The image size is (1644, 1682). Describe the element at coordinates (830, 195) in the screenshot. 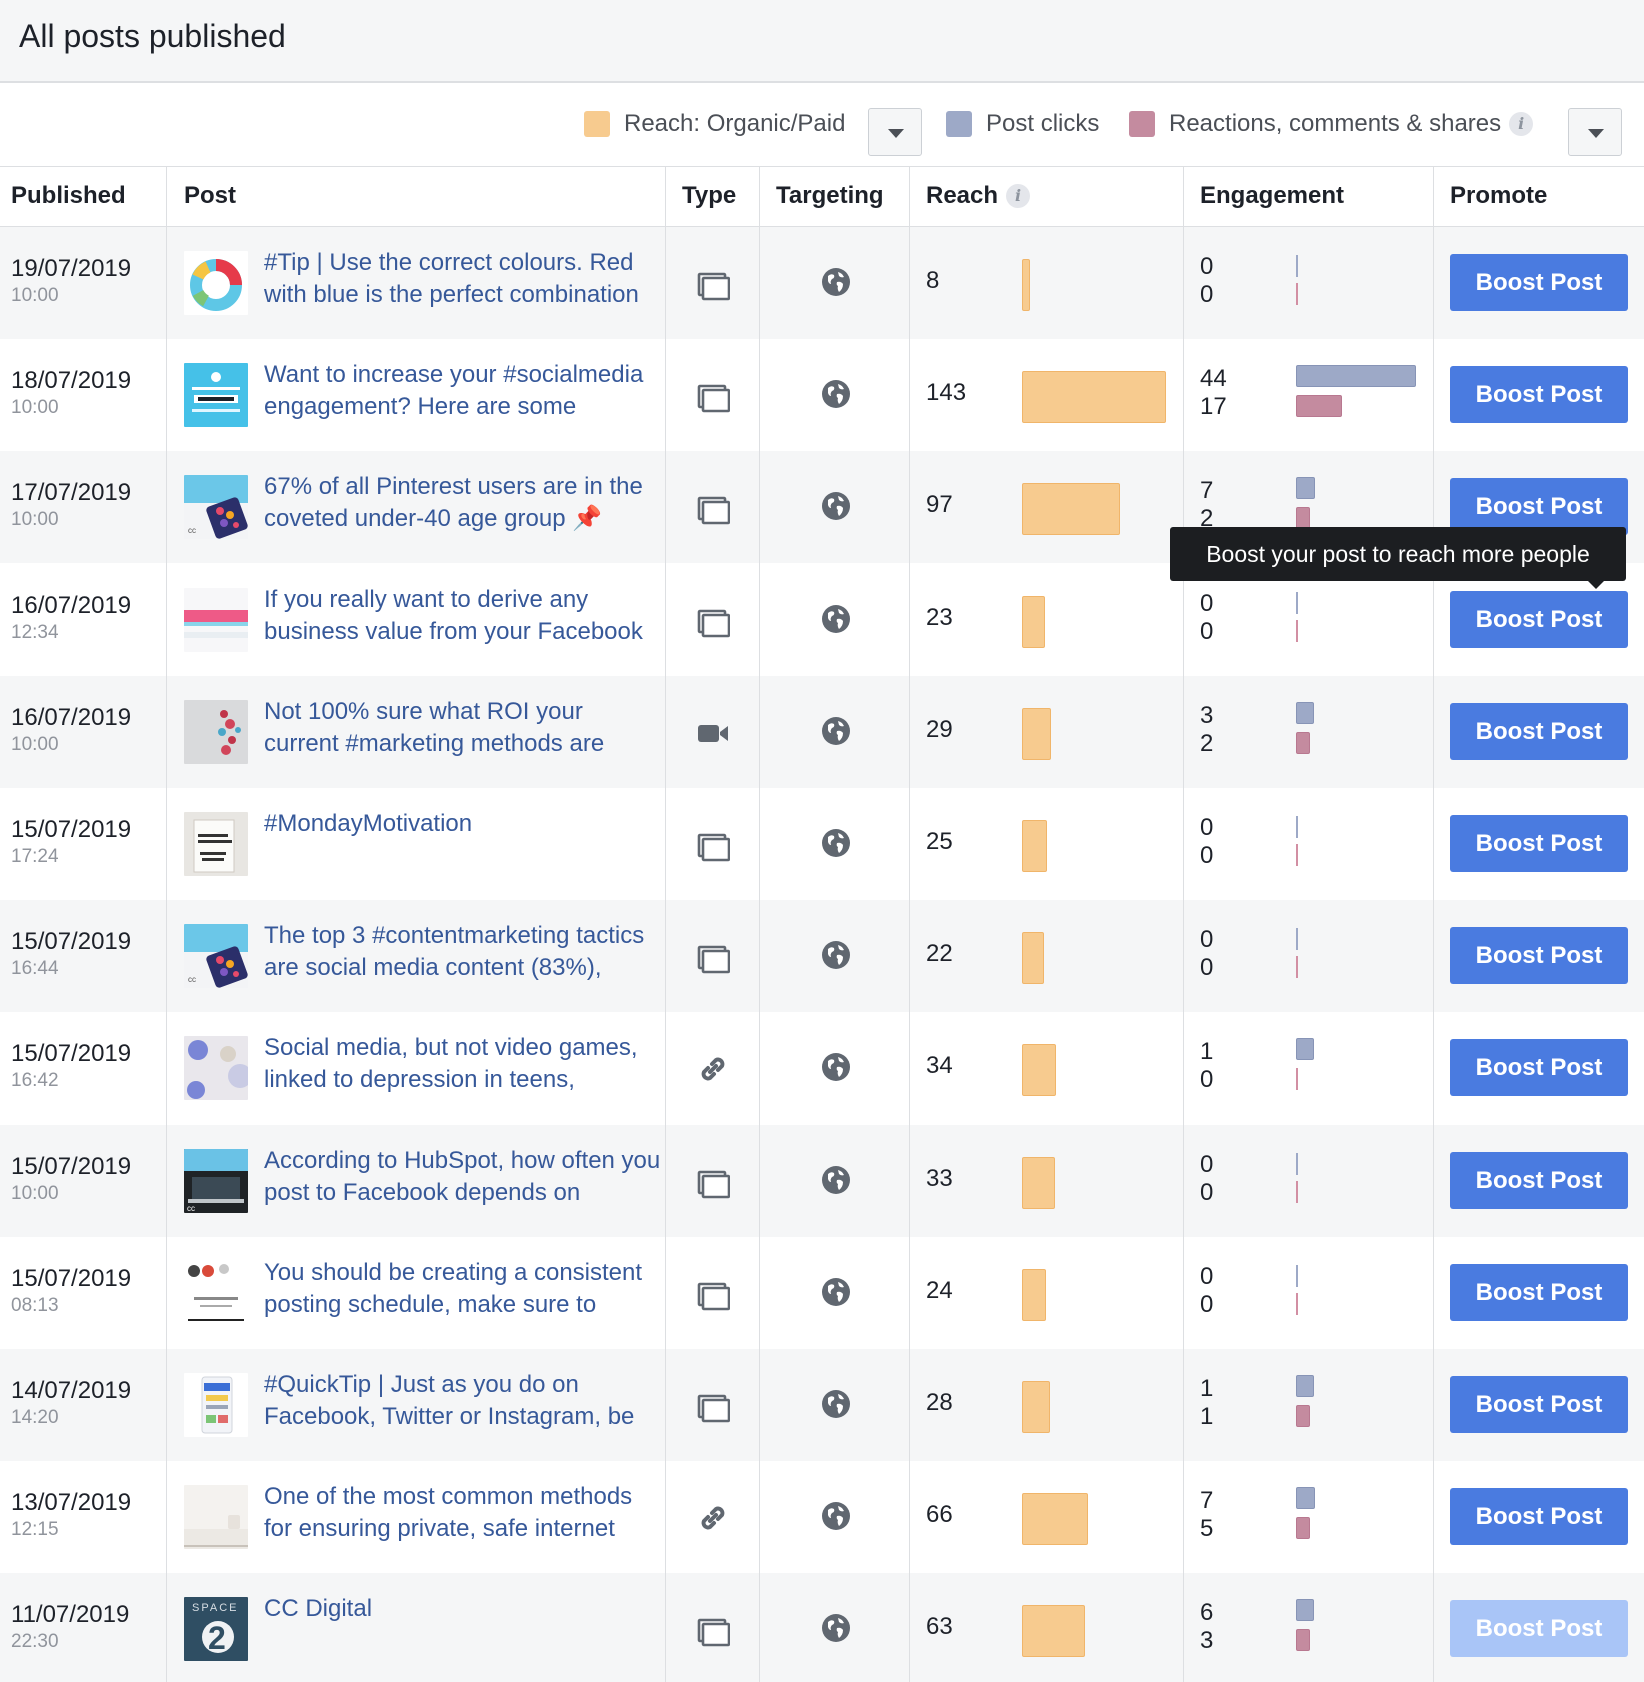

I see `column-header-targeting: Targeting` at that location.